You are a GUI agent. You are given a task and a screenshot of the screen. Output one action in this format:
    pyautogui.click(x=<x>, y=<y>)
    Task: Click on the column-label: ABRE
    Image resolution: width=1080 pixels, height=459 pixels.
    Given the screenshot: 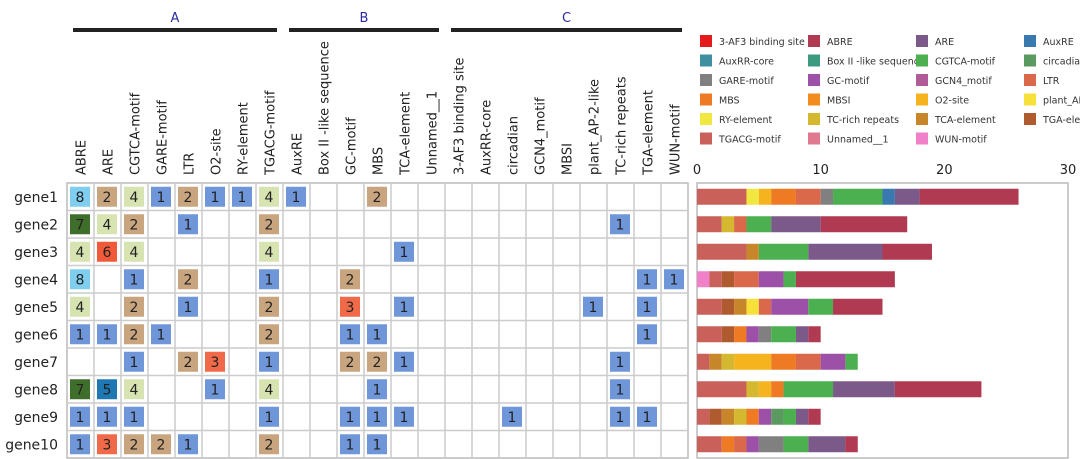 What is the action you would take?
    pyautogui.click(x=82, y=157)
    